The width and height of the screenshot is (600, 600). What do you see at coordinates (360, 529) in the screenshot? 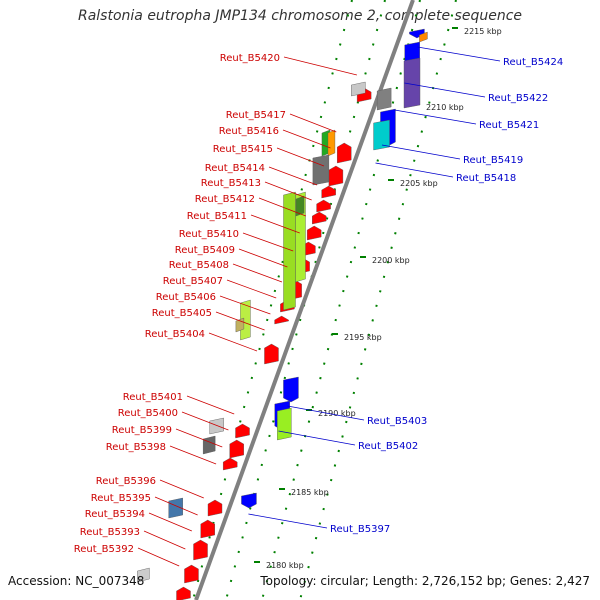
I see `right-gene-label: Reut_B5397` at bounding box center [360, 529].